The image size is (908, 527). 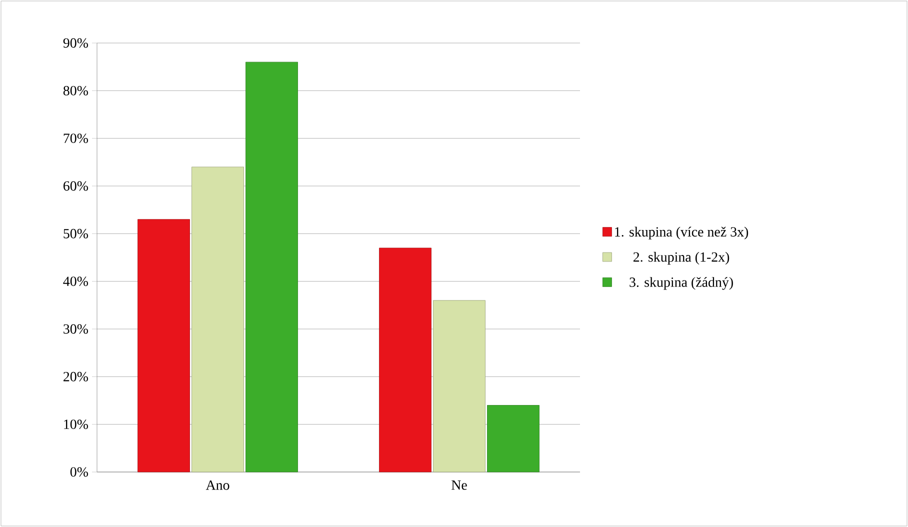 What do you see at coordinates (75, 281) in the screenshot?
I see `y-tick-label: 40%` at bounding box center [75, 281].